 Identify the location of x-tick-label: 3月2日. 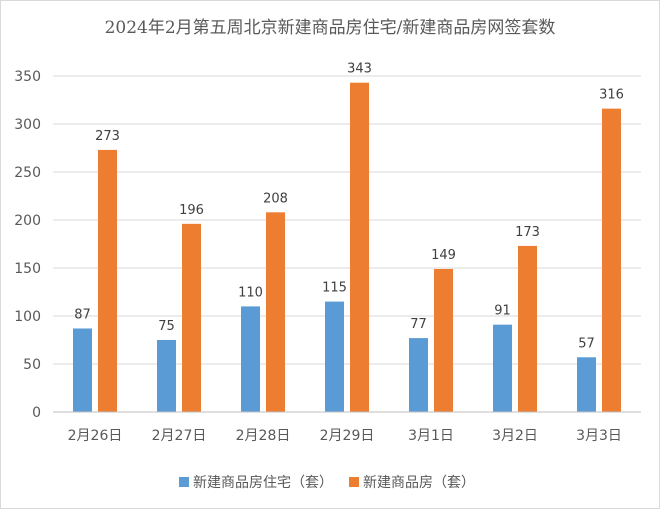
(515, 436).